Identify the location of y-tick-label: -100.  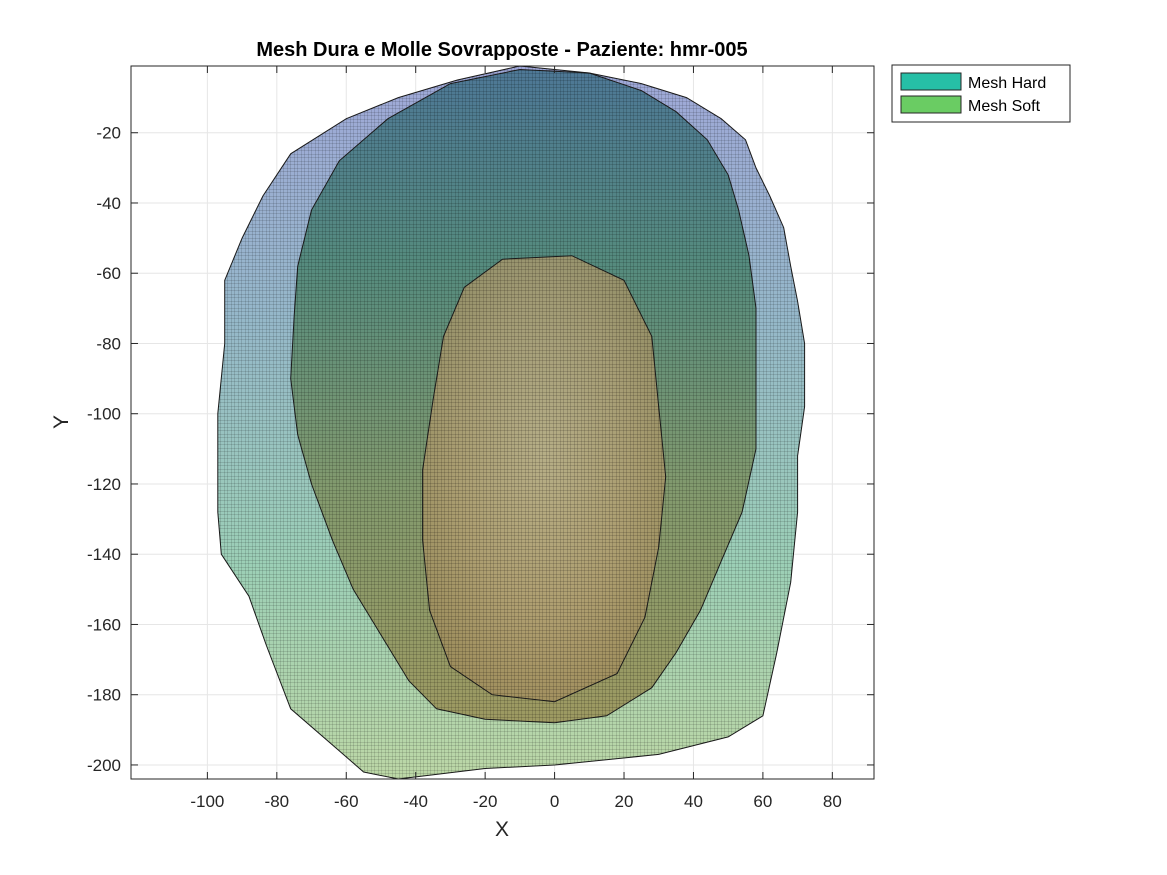
(104, 414).